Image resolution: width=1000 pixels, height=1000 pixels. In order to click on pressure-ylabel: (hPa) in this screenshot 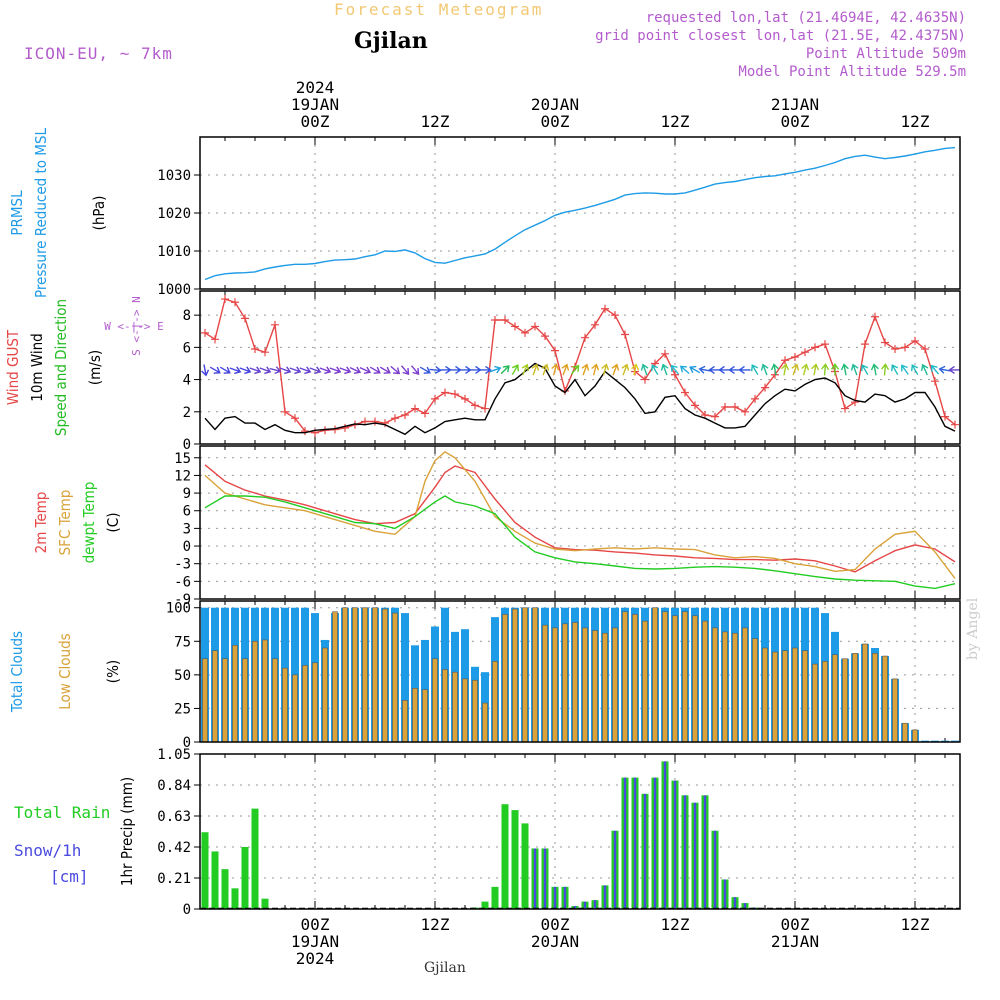, I will do `click(99, 213)`.